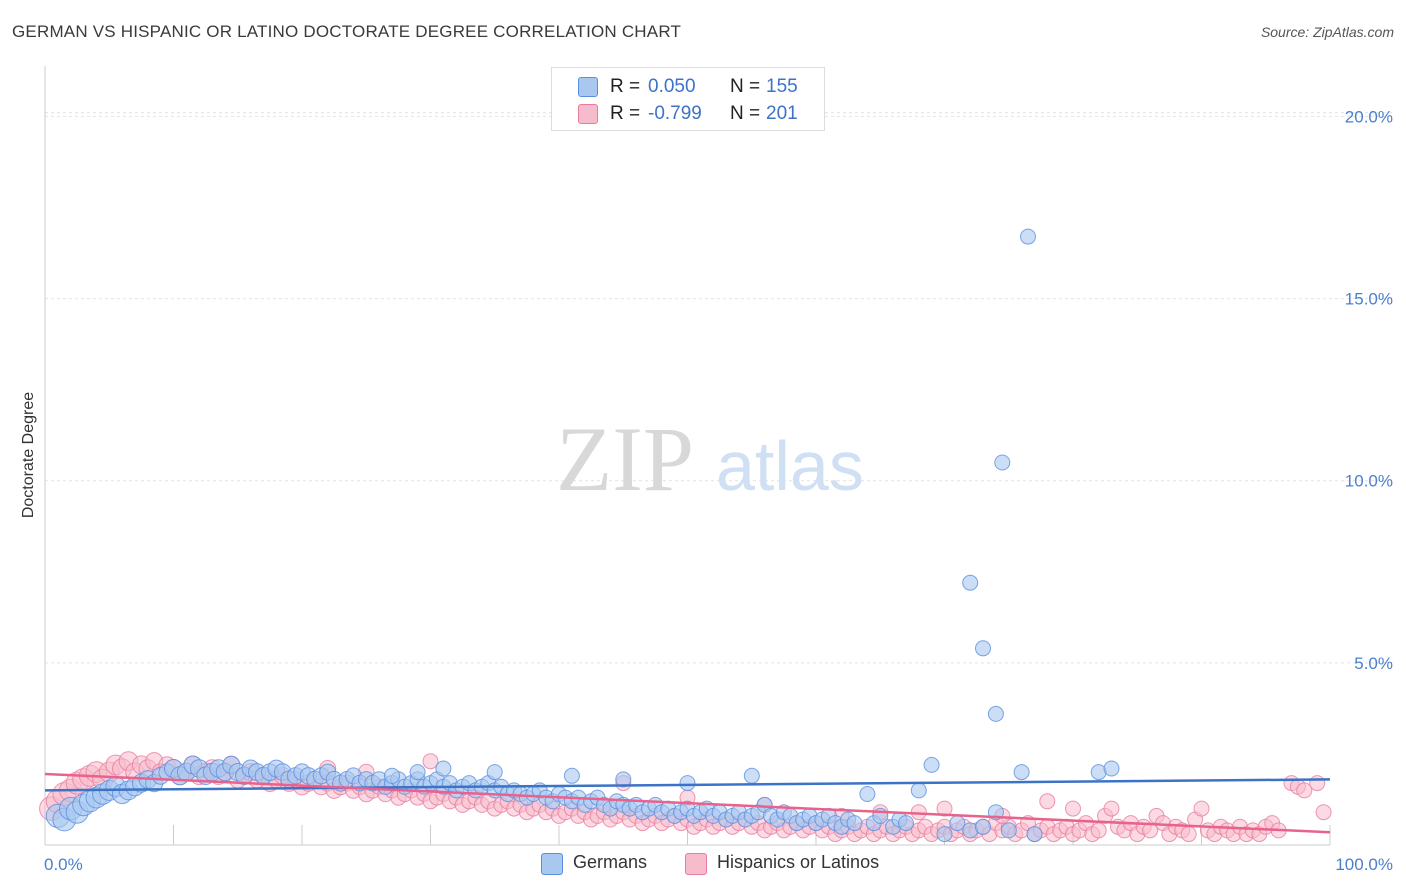 The height and width of the screenshot is (892, 1406). I want to click on legend-row-hispanics: R = -0.799 N = 201, so click(688, 114).